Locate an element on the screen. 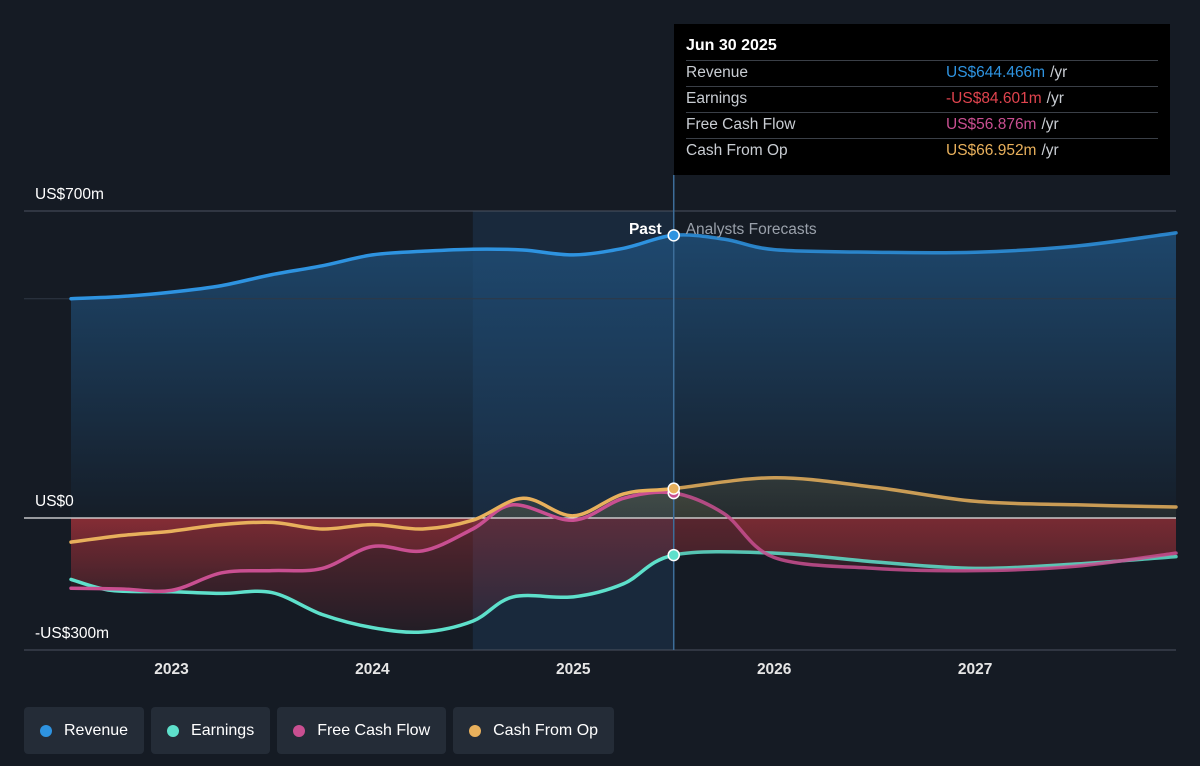  legend-label: Revenue is located at coordinates (96, 730).